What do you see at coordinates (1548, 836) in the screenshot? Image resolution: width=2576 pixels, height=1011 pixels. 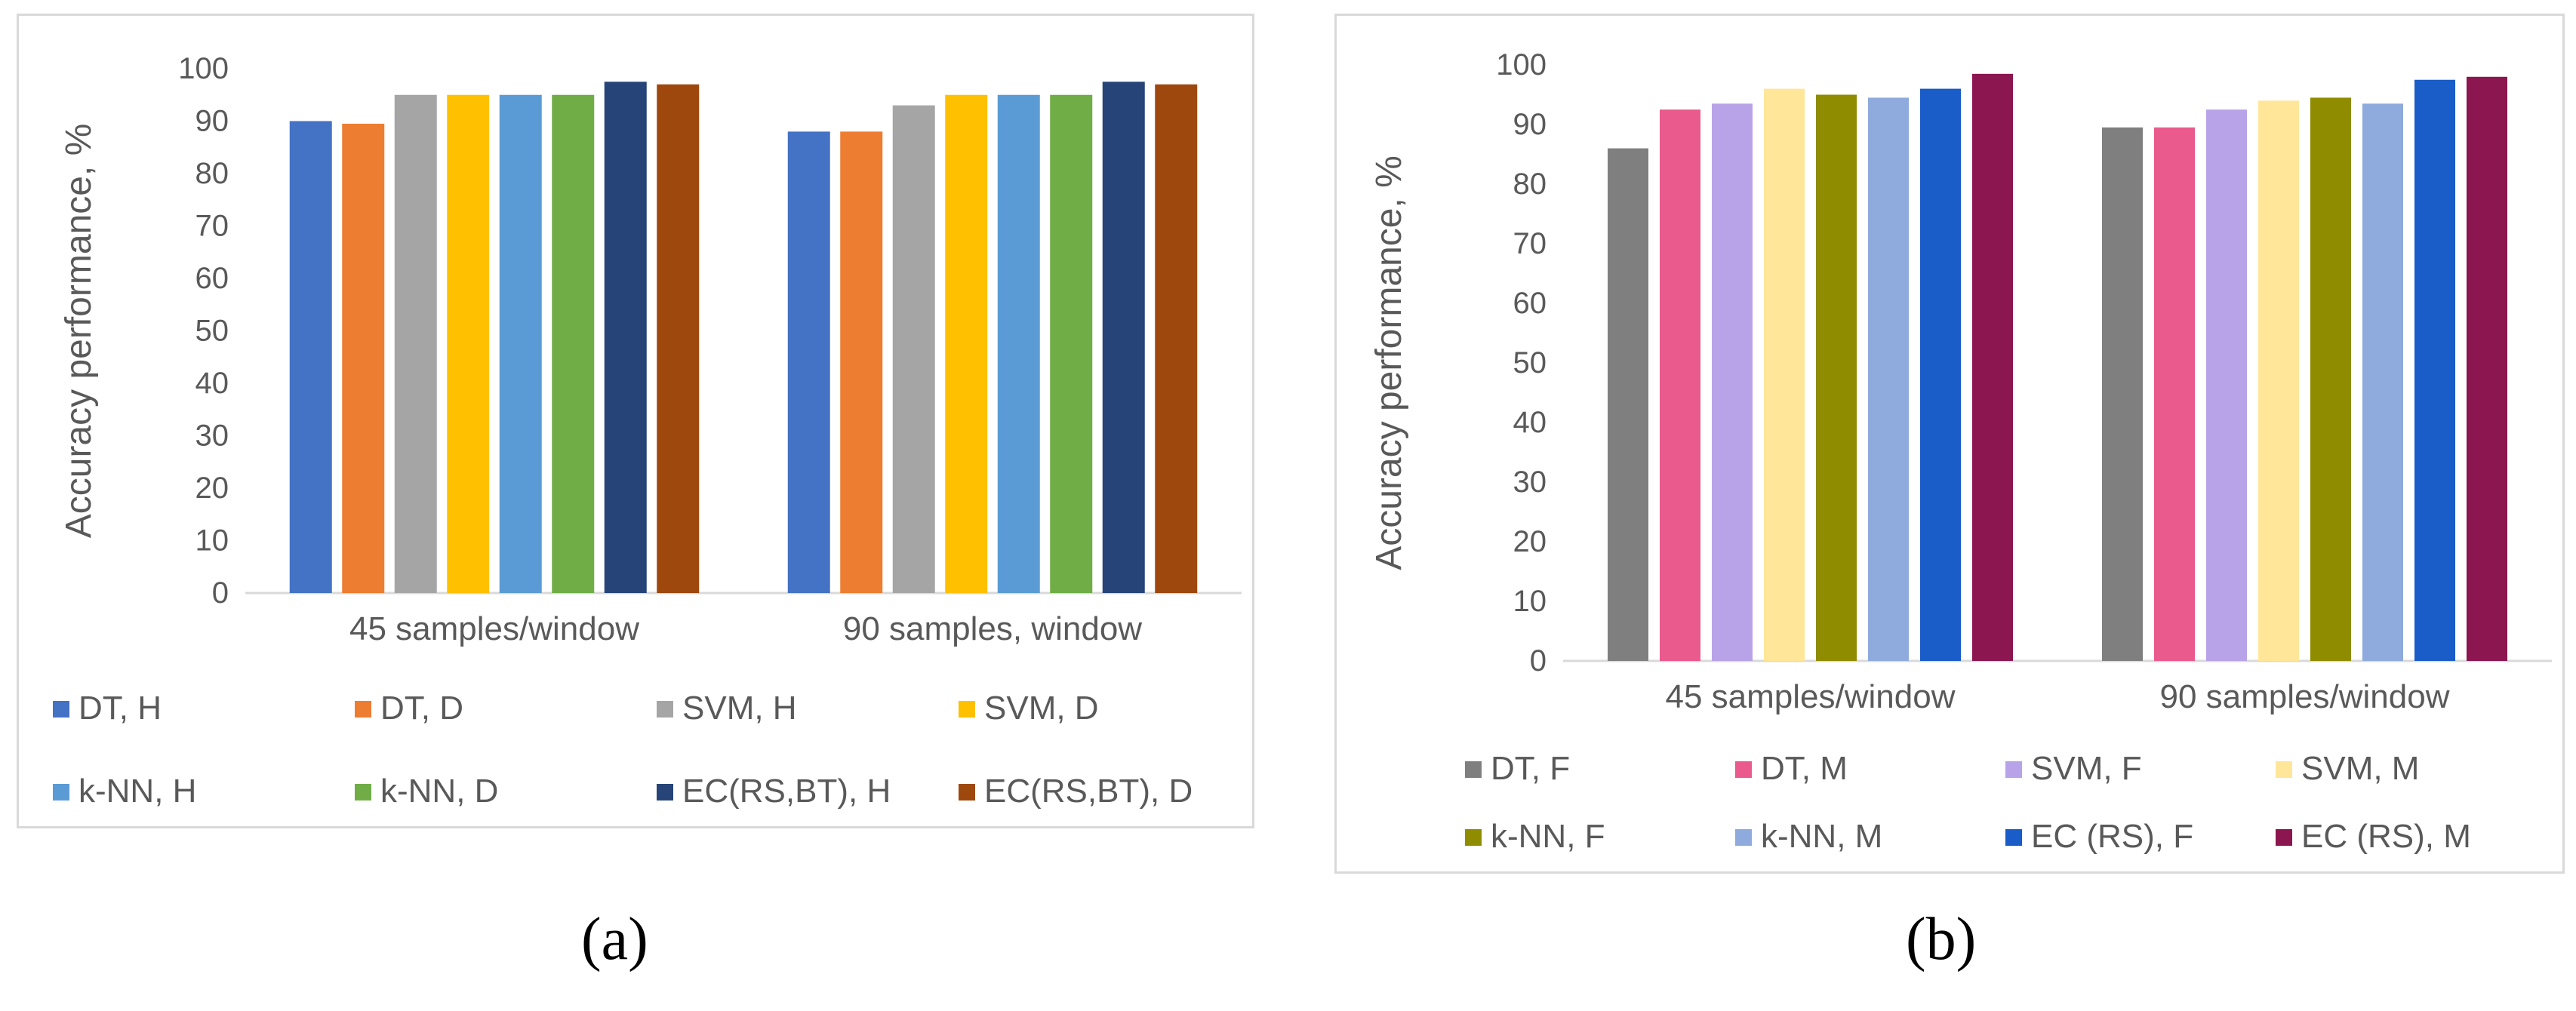 I see `legend-label: k-NN, F` at bounding box center [1548, 836].